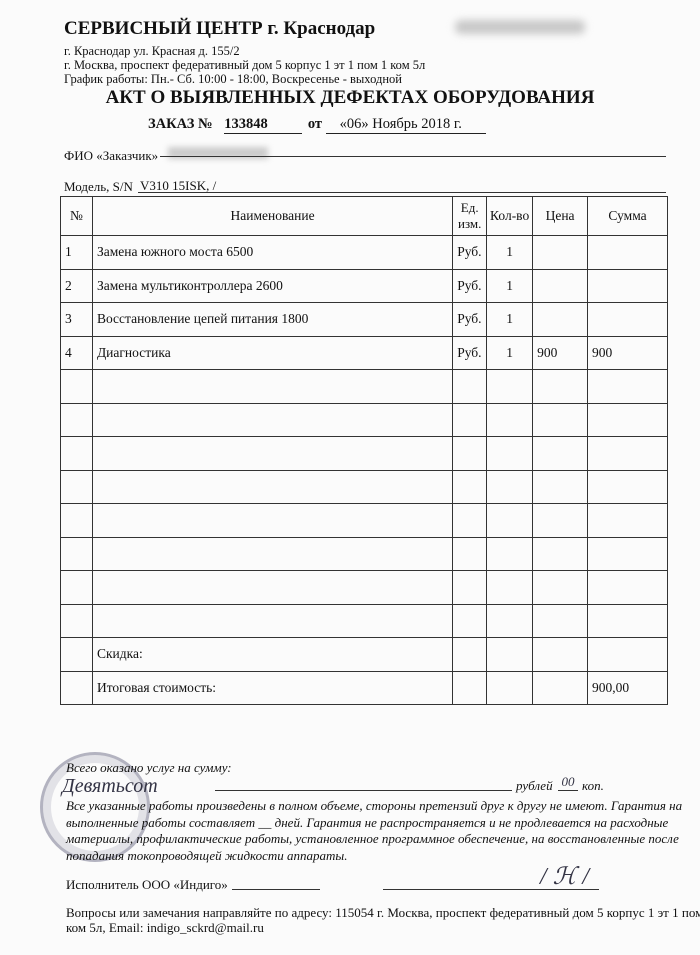 The width and height of the screenshot is (700, 955). I want to click on table-row: 4 Диагностика Руб. 1 900 900, so click(364, 352).